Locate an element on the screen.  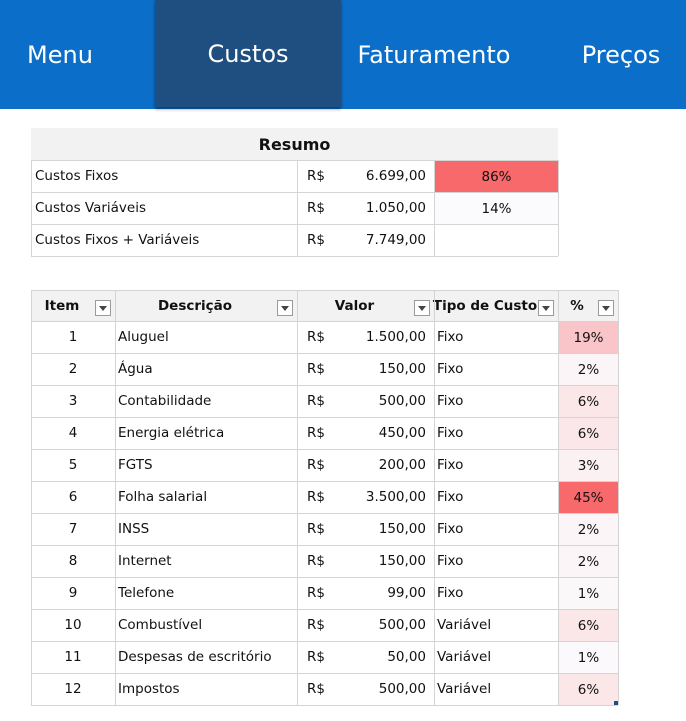
cell-percent: 45% is located at coordinates (588, 497).